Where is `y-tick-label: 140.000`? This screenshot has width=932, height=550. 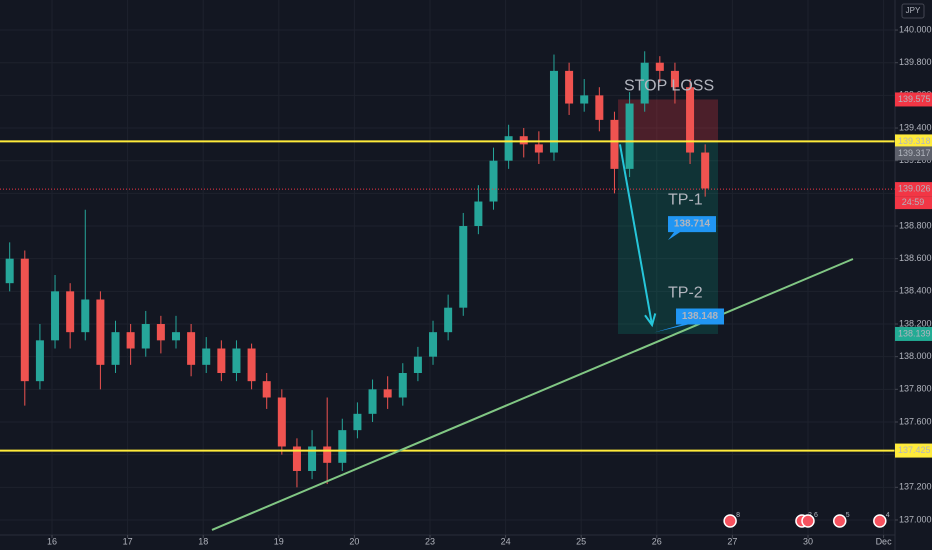
y-tick-label: 140.000 is located at coordinates (915, 29).